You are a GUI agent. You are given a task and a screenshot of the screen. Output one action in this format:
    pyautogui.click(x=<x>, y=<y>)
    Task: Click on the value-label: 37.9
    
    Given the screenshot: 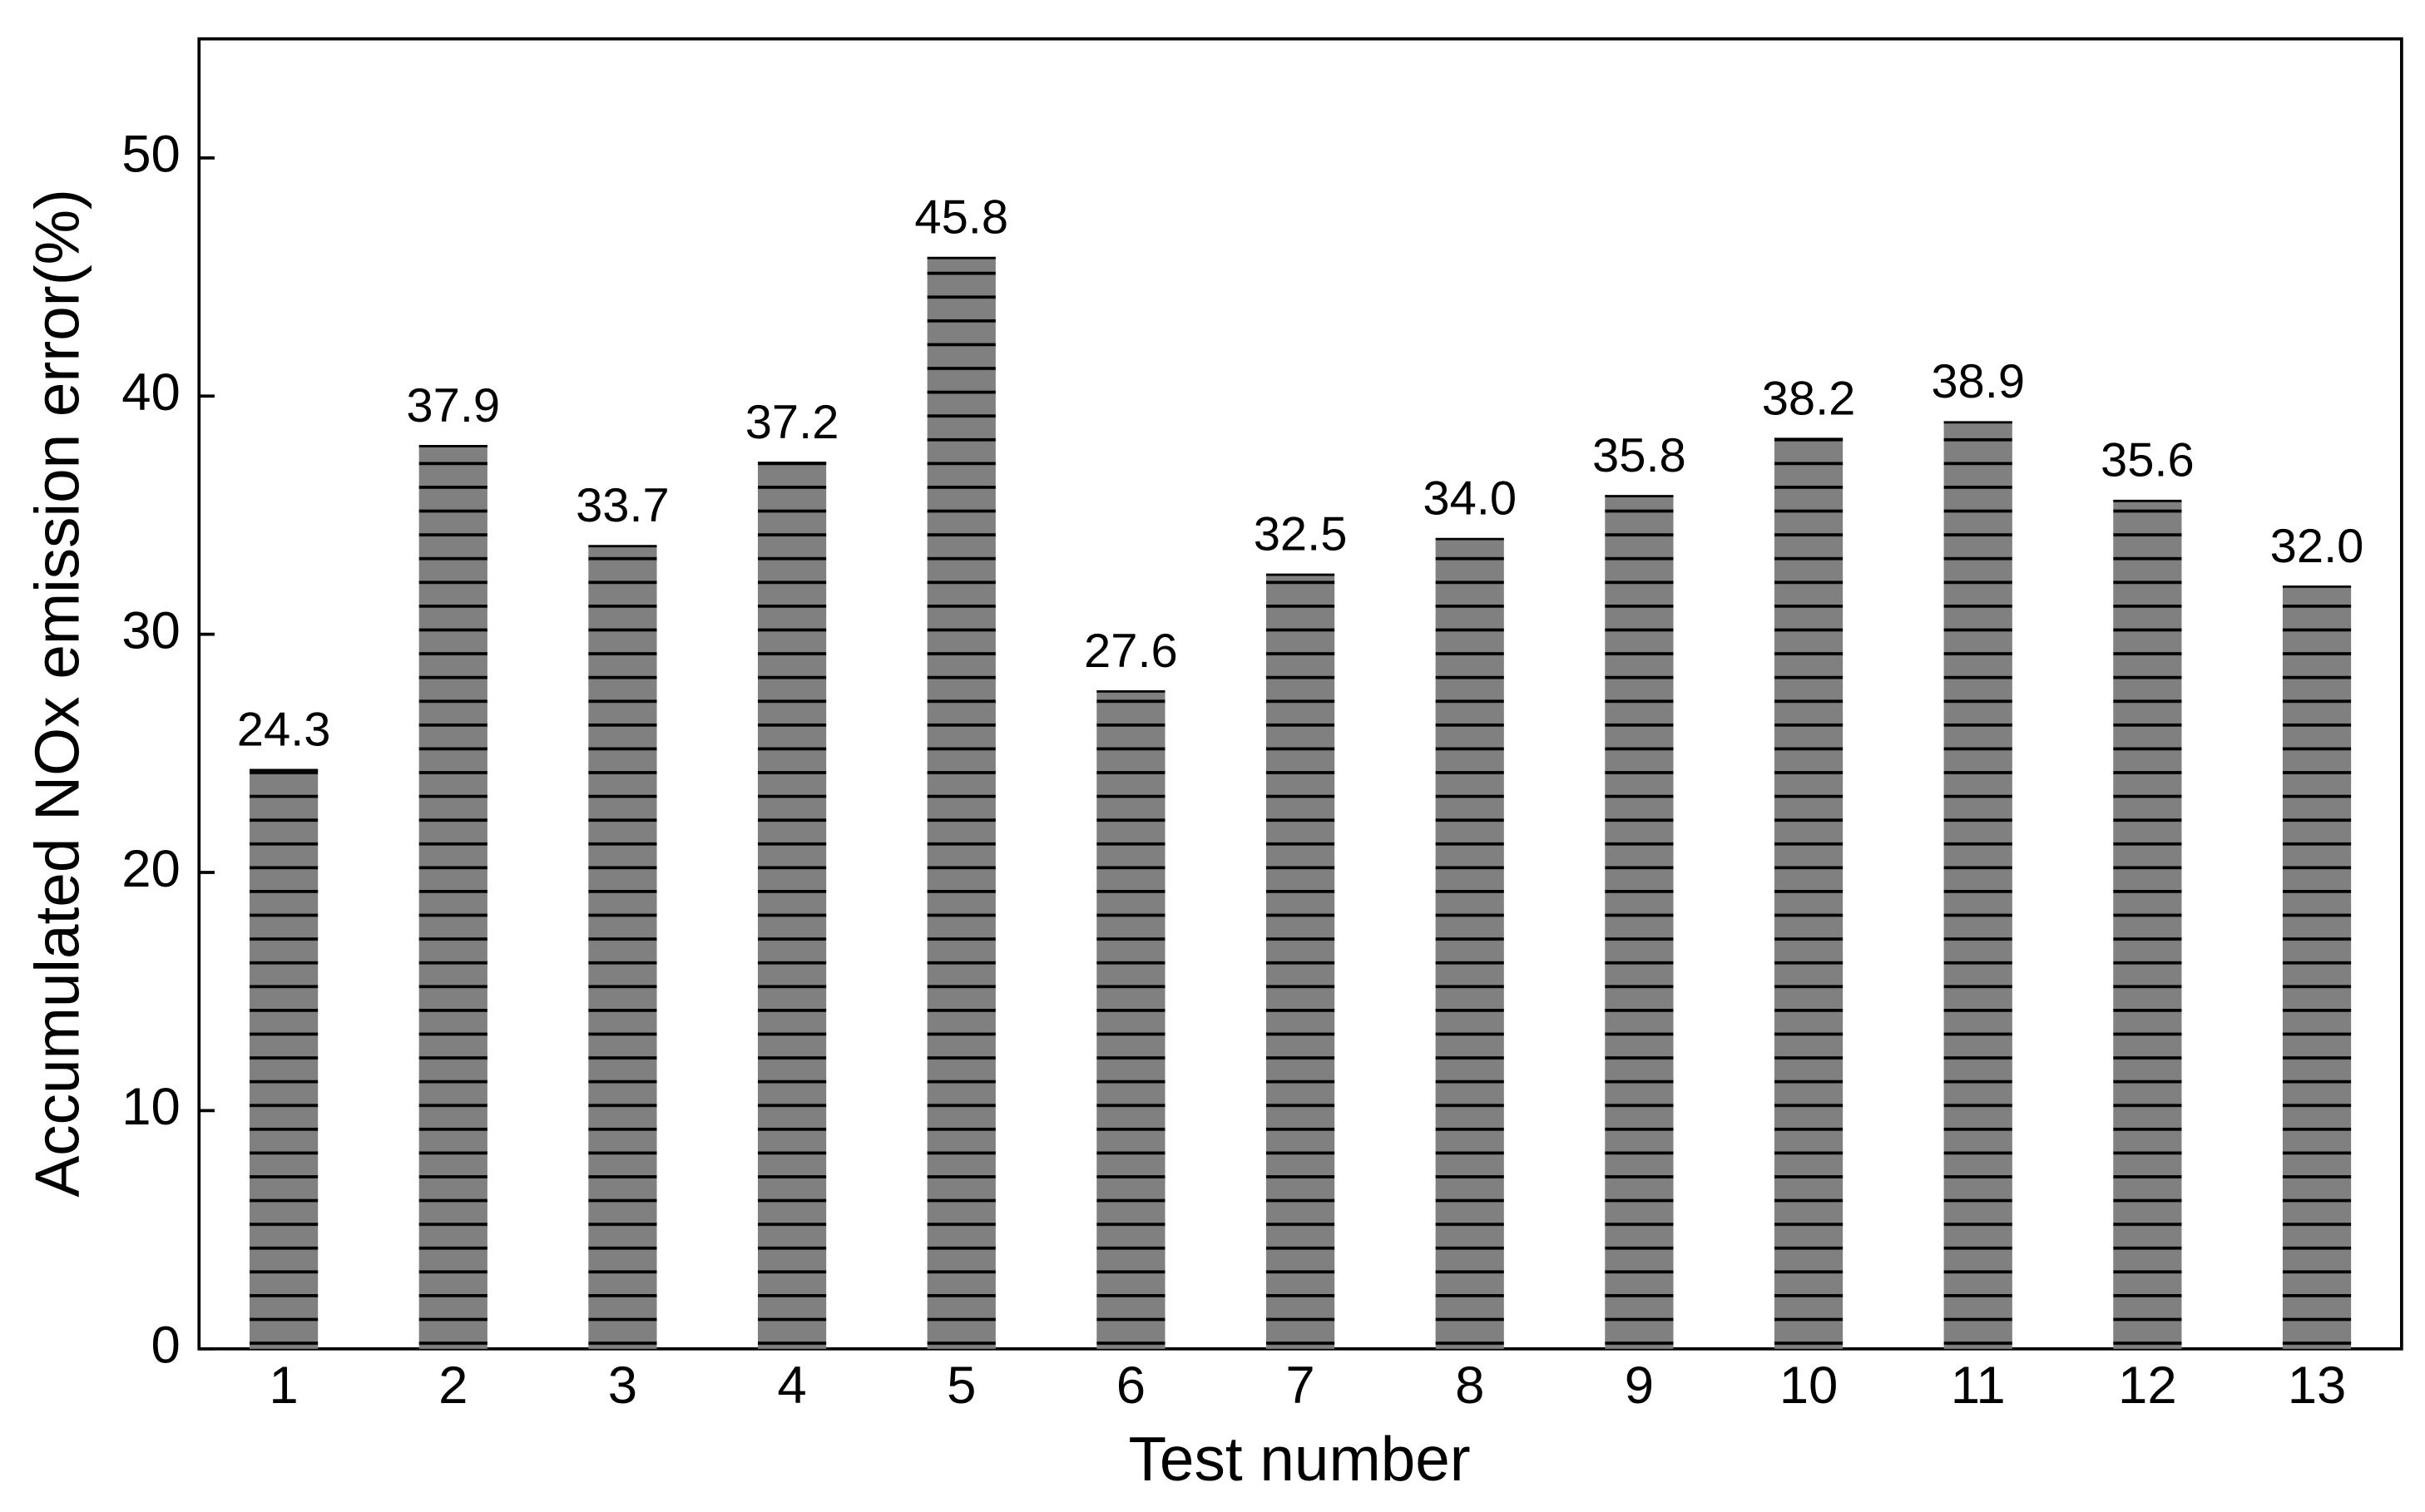 What is the action you would take?
    pyautogui.click(x=453, y=405)
    